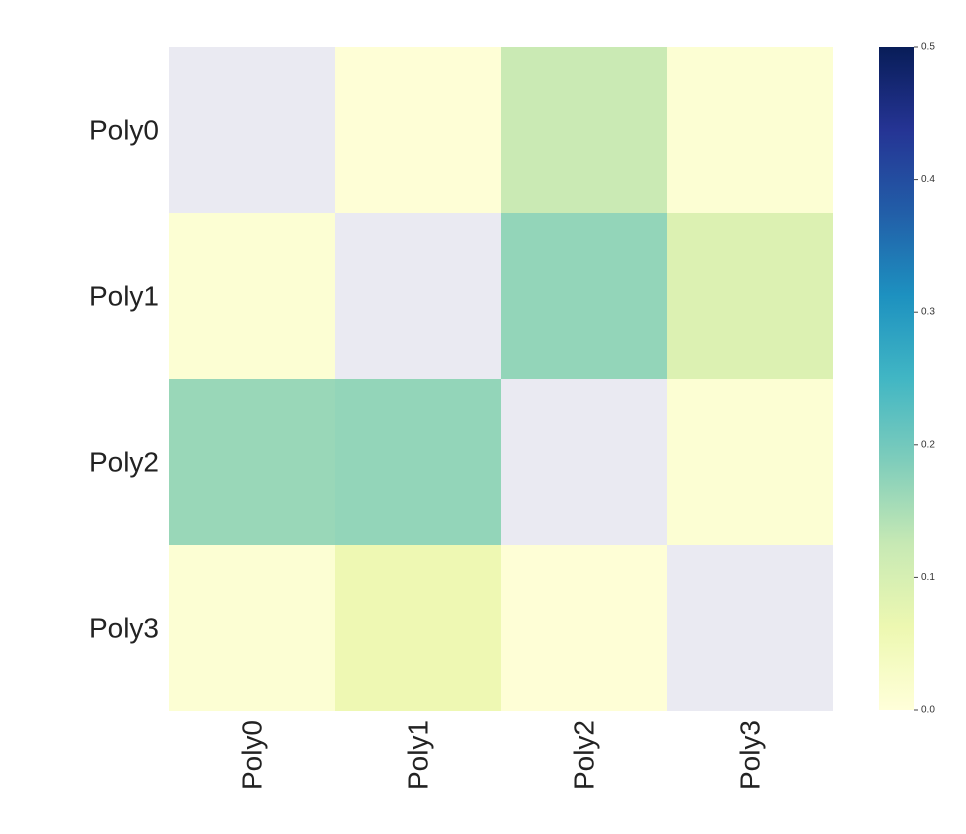 This screenshot has width=966, height=834. Describe the element at coordinates (124, 462) in the screenshot. I see `row-label: Poly2` at that location.